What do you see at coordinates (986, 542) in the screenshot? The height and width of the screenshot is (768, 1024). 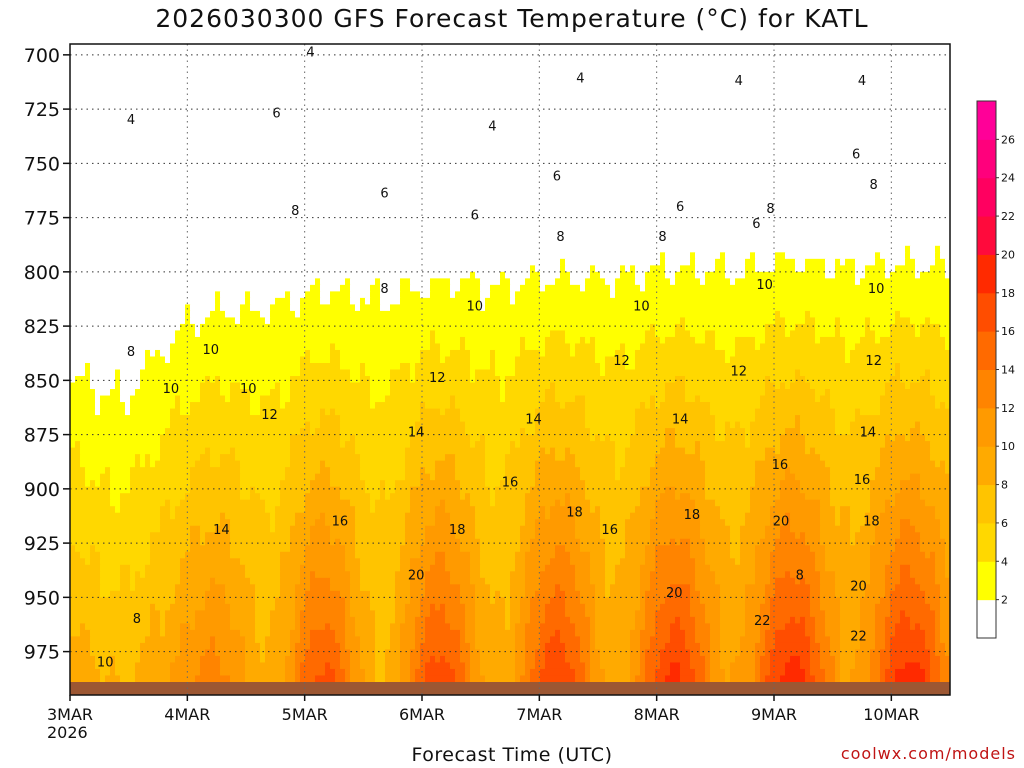 I see `colorbar-swatch` at bounding box center [986, 542].